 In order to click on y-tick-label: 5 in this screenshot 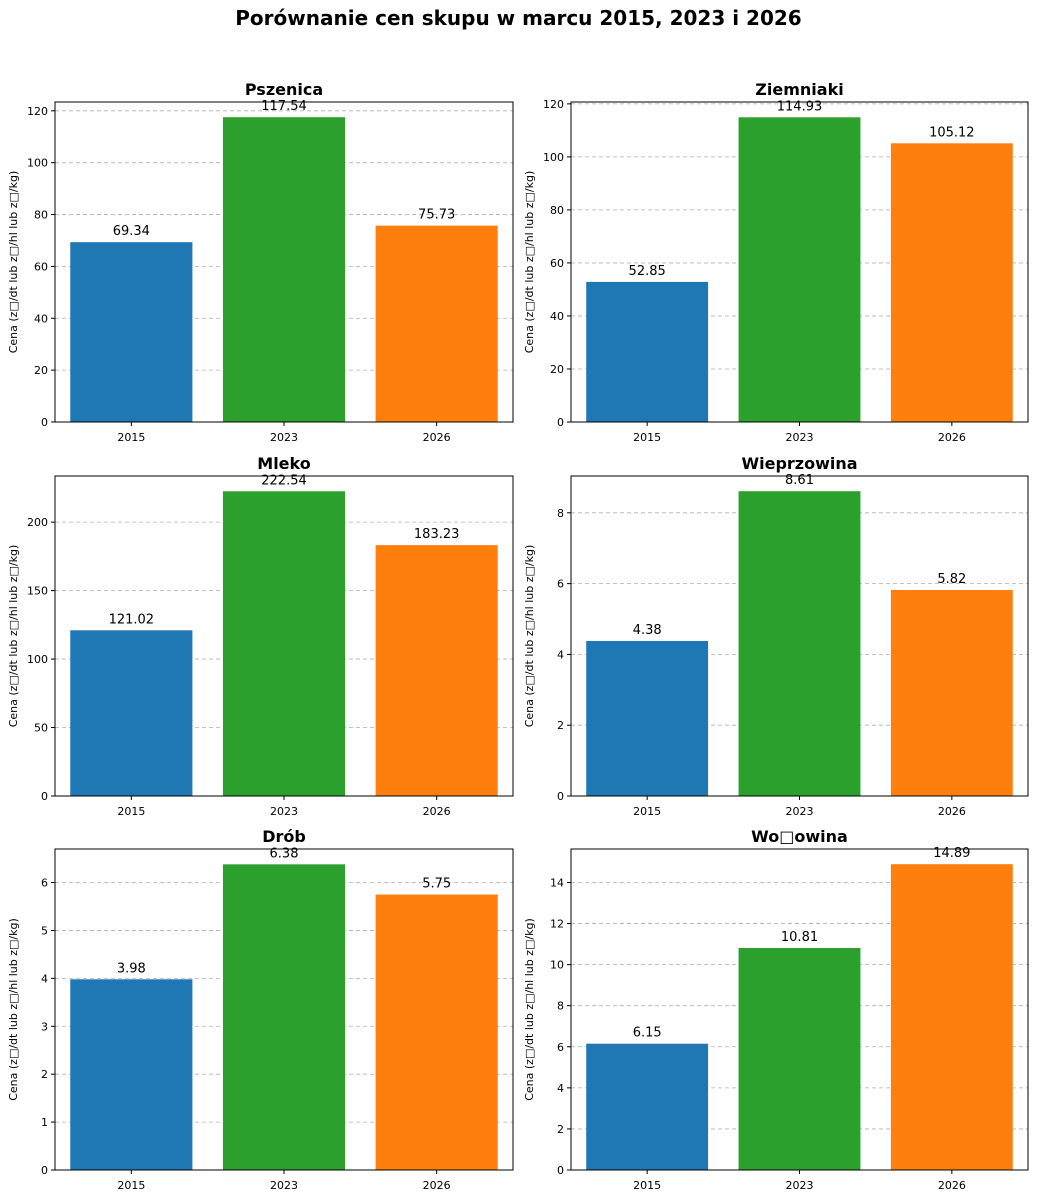, I will do `click(44, 930)`.